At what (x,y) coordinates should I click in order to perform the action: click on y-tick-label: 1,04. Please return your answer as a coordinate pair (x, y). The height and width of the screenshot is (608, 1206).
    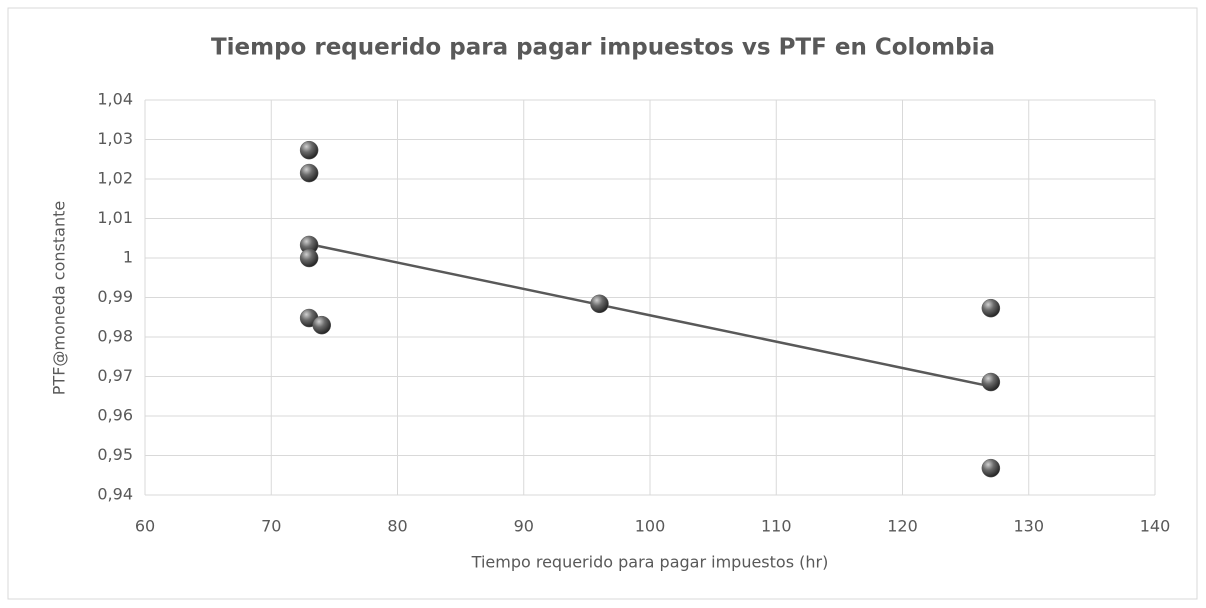
    Looking at the image, I should click on (115, 99).